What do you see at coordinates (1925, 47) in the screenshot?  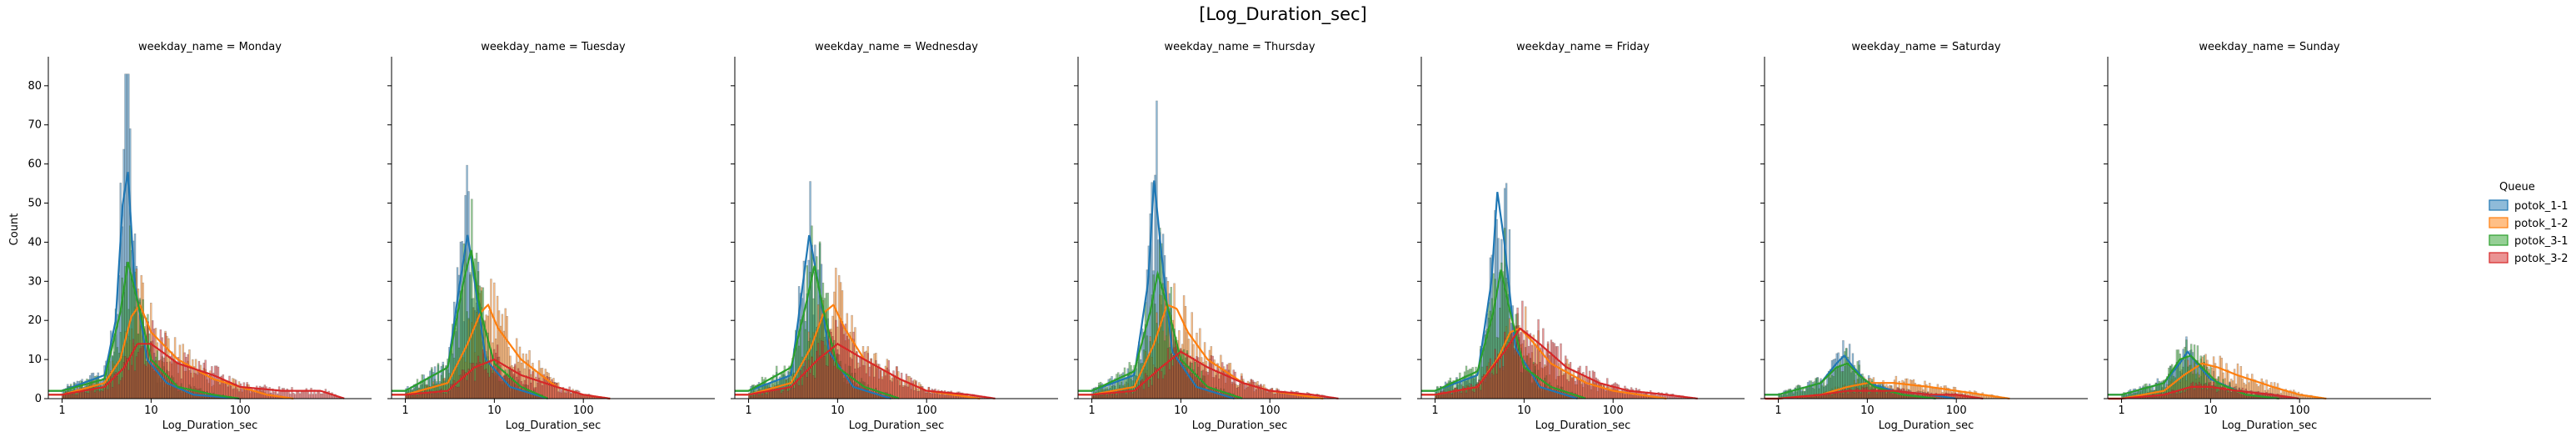 I see `facet-title: weekday_name = Saturday` at bounding box center [1925, 47].